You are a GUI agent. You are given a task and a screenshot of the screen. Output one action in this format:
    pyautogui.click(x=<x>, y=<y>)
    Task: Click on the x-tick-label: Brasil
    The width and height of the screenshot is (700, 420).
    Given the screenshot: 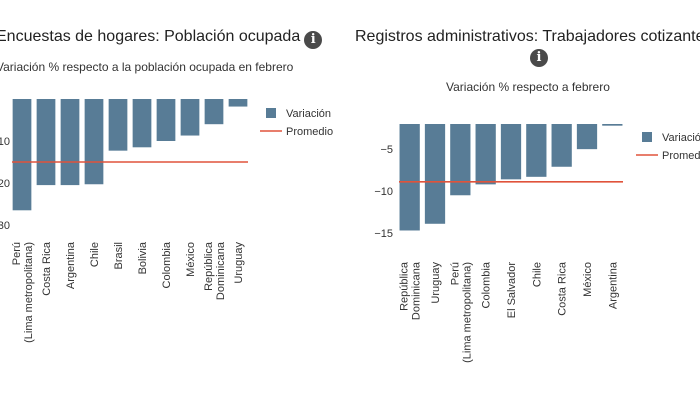 What is the action you would take?
    pyautogui.click(x=119, y=256)
    